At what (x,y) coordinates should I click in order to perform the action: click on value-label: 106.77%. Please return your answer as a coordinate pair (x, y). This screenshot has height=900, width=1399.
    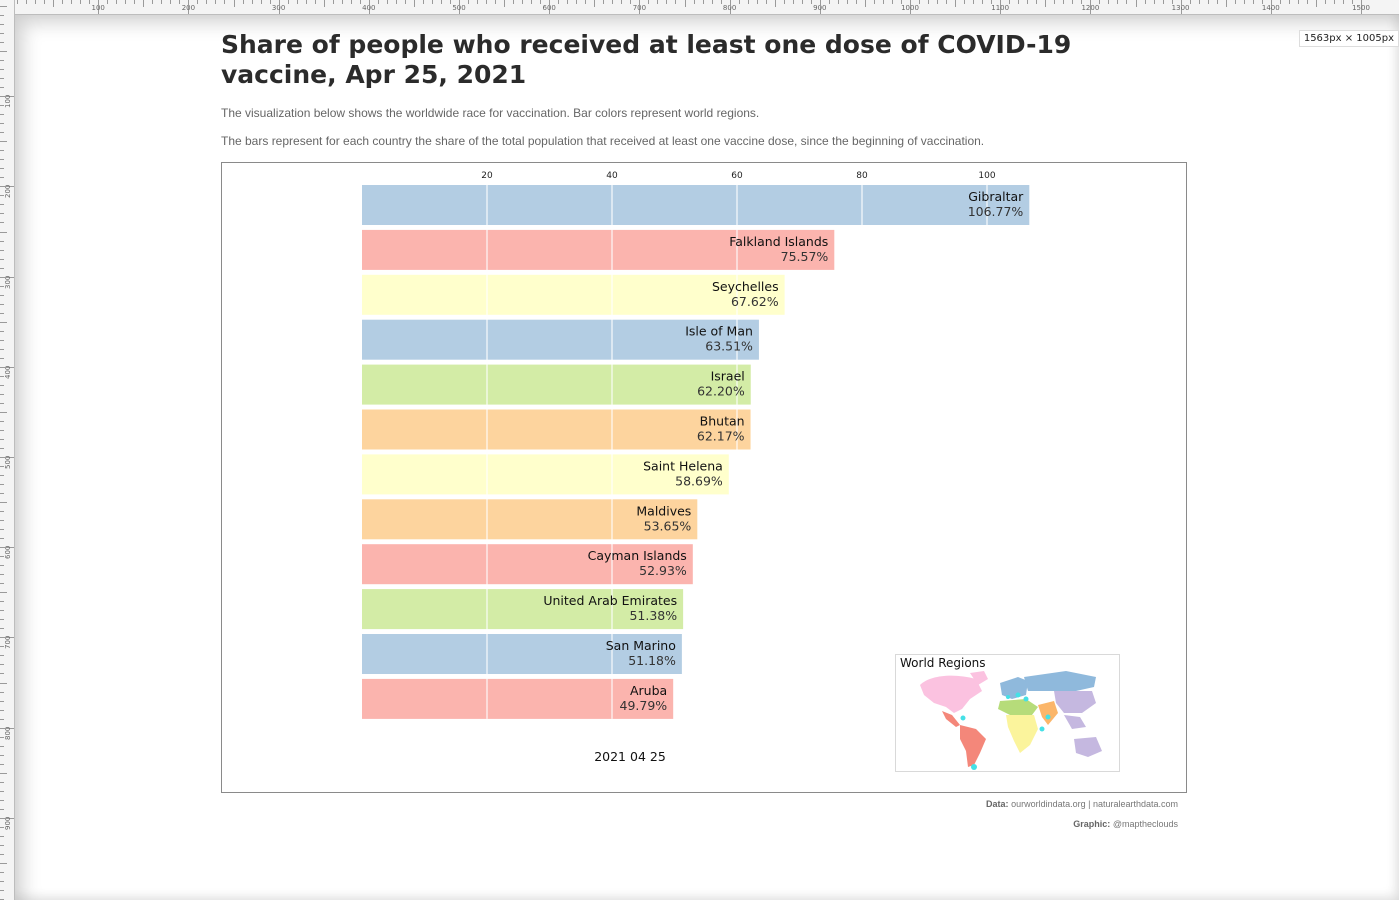
    Looking at the image, I should click on (996, 211).